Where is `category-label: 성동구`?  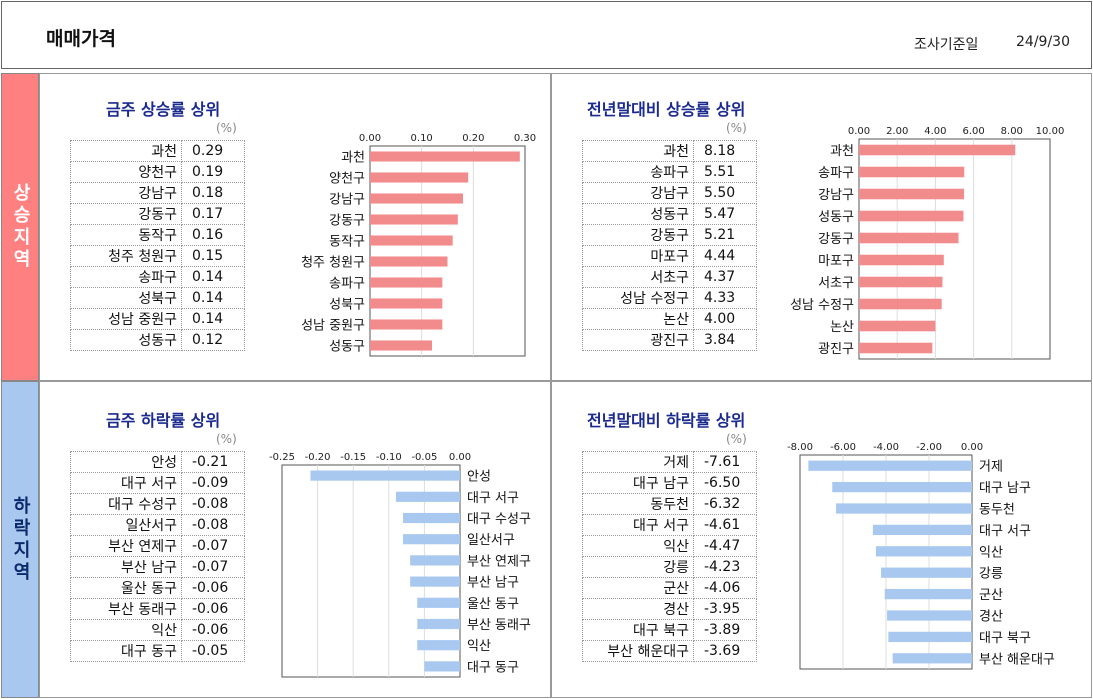 category-label: 성동구 is located at coordinates (836, 217).